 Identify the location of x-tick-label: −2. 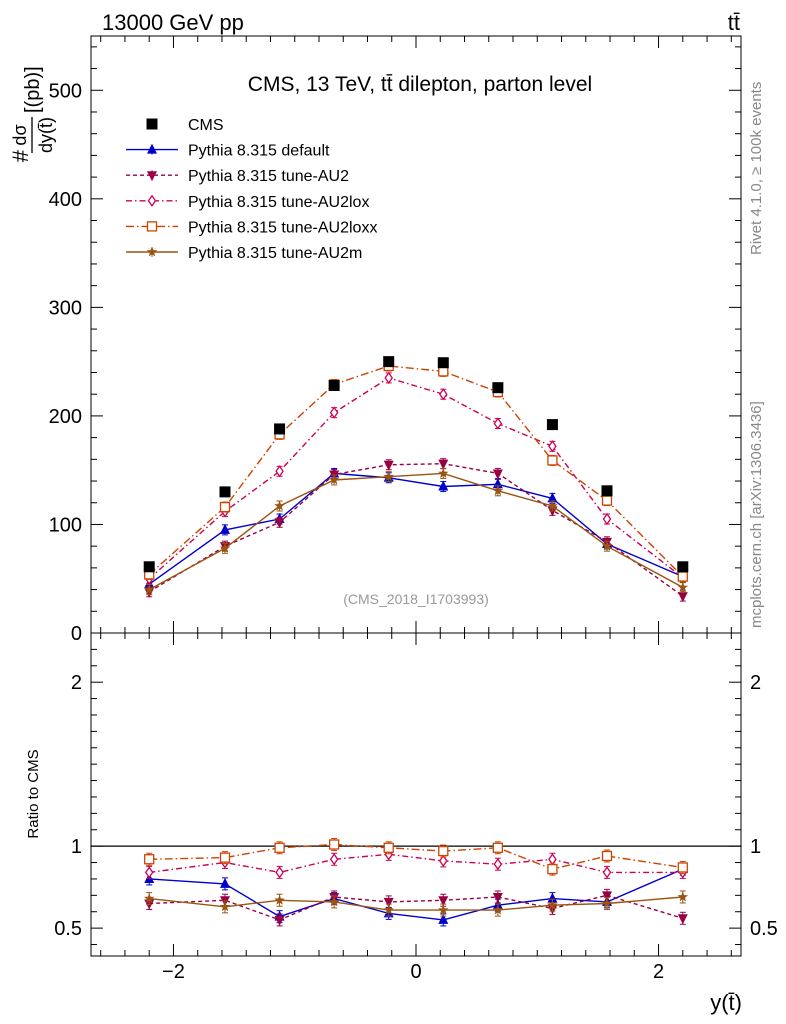
(173, 972).